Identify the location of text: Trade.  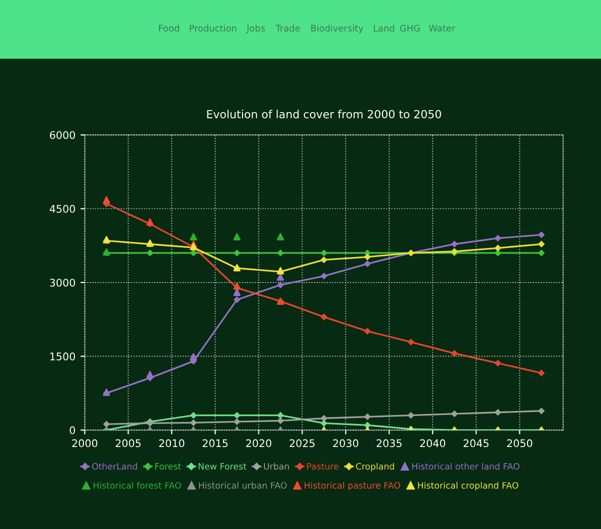
(288, 28).